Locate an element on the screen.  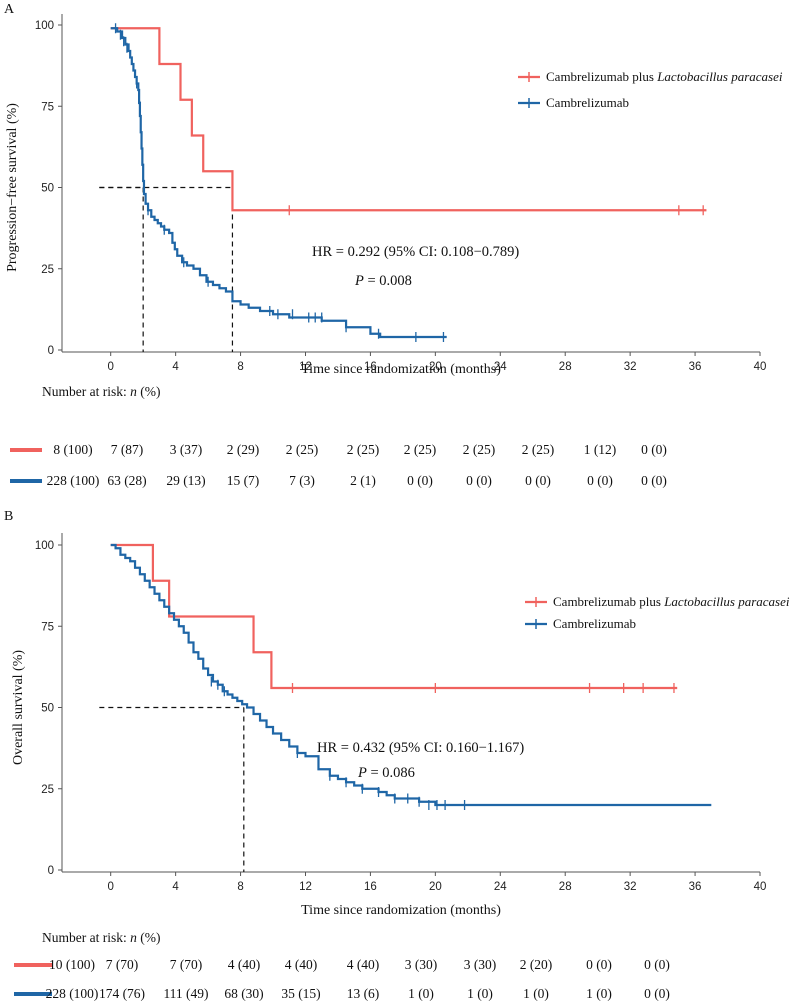
p-value-text: P = 0.008 is located at coordinates (383, 281).